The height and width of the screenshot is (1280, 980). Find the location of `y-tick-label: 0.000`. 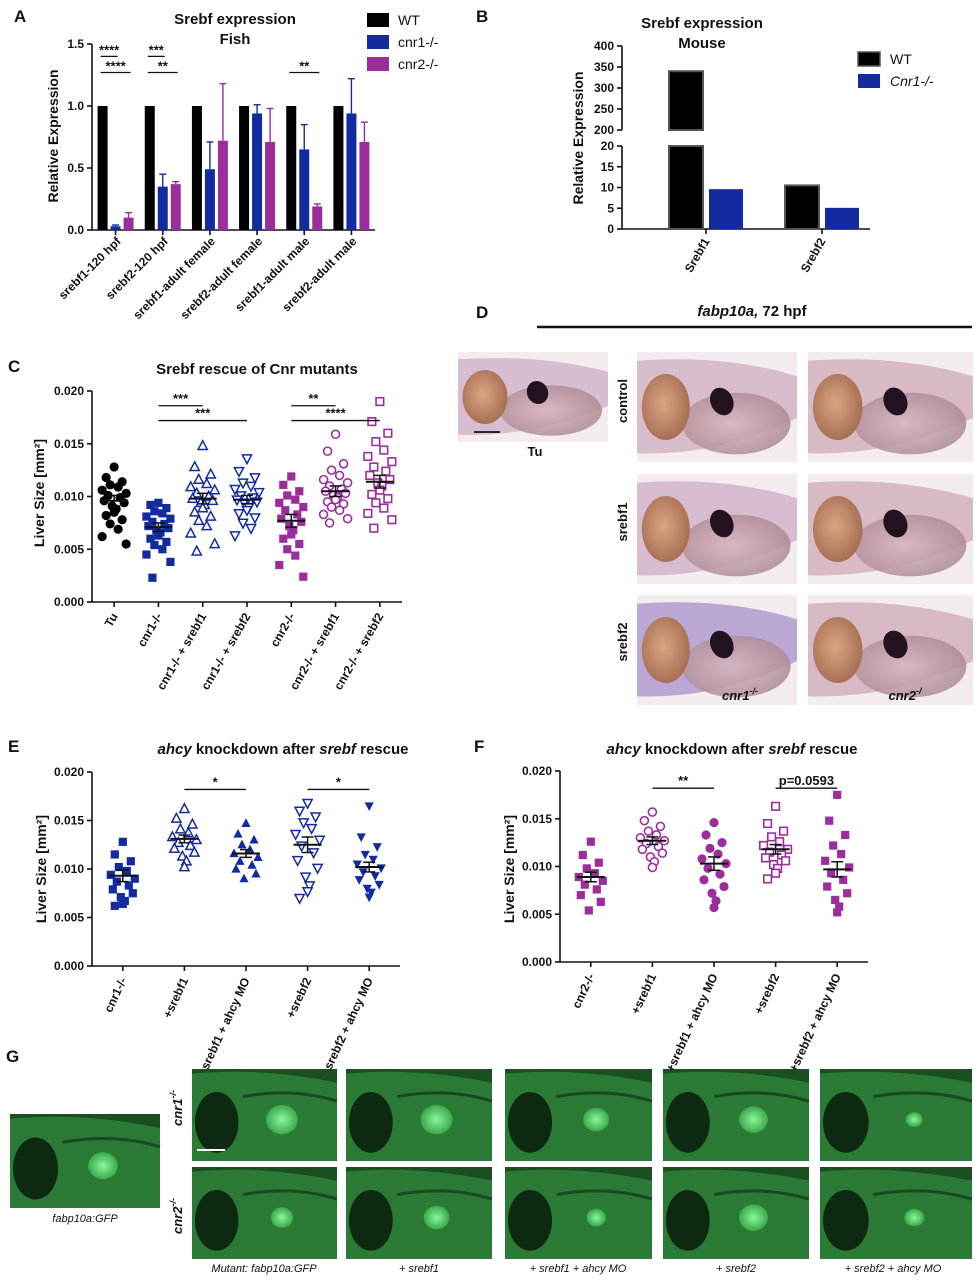

y-tick-label: 0.000 is located at coordinates (69, 966).